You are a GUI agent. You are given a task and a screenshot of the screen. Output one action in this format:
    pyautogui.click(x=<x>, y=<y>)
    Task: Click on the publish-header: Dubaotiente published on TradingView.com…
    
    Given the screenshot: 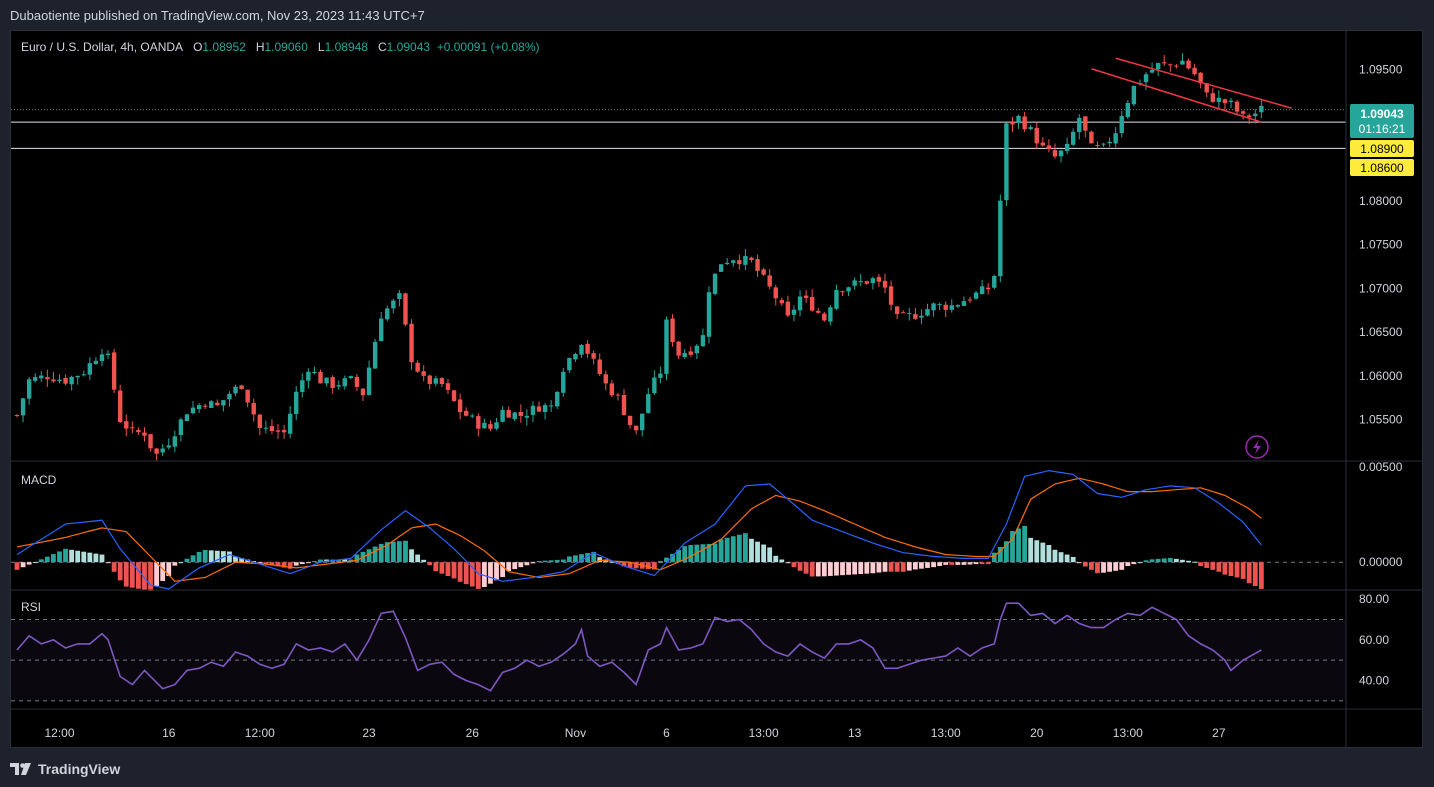 What is the action you would take?
    pyautogui.click(x=717, y=15)
    